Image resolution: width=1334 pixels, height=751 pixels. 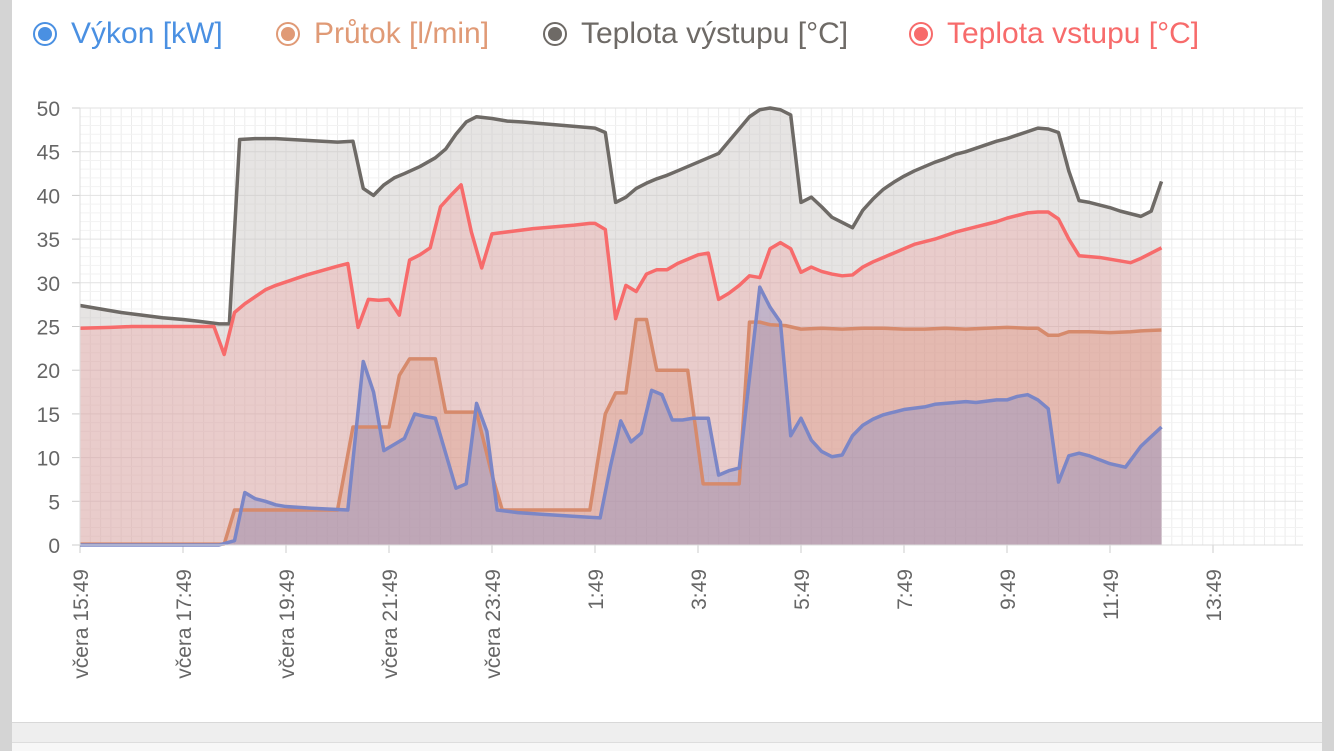 I want to click on legend-item-teplota-vstupu: Teplota vstupu [°C], so click(x=1054, y=34).